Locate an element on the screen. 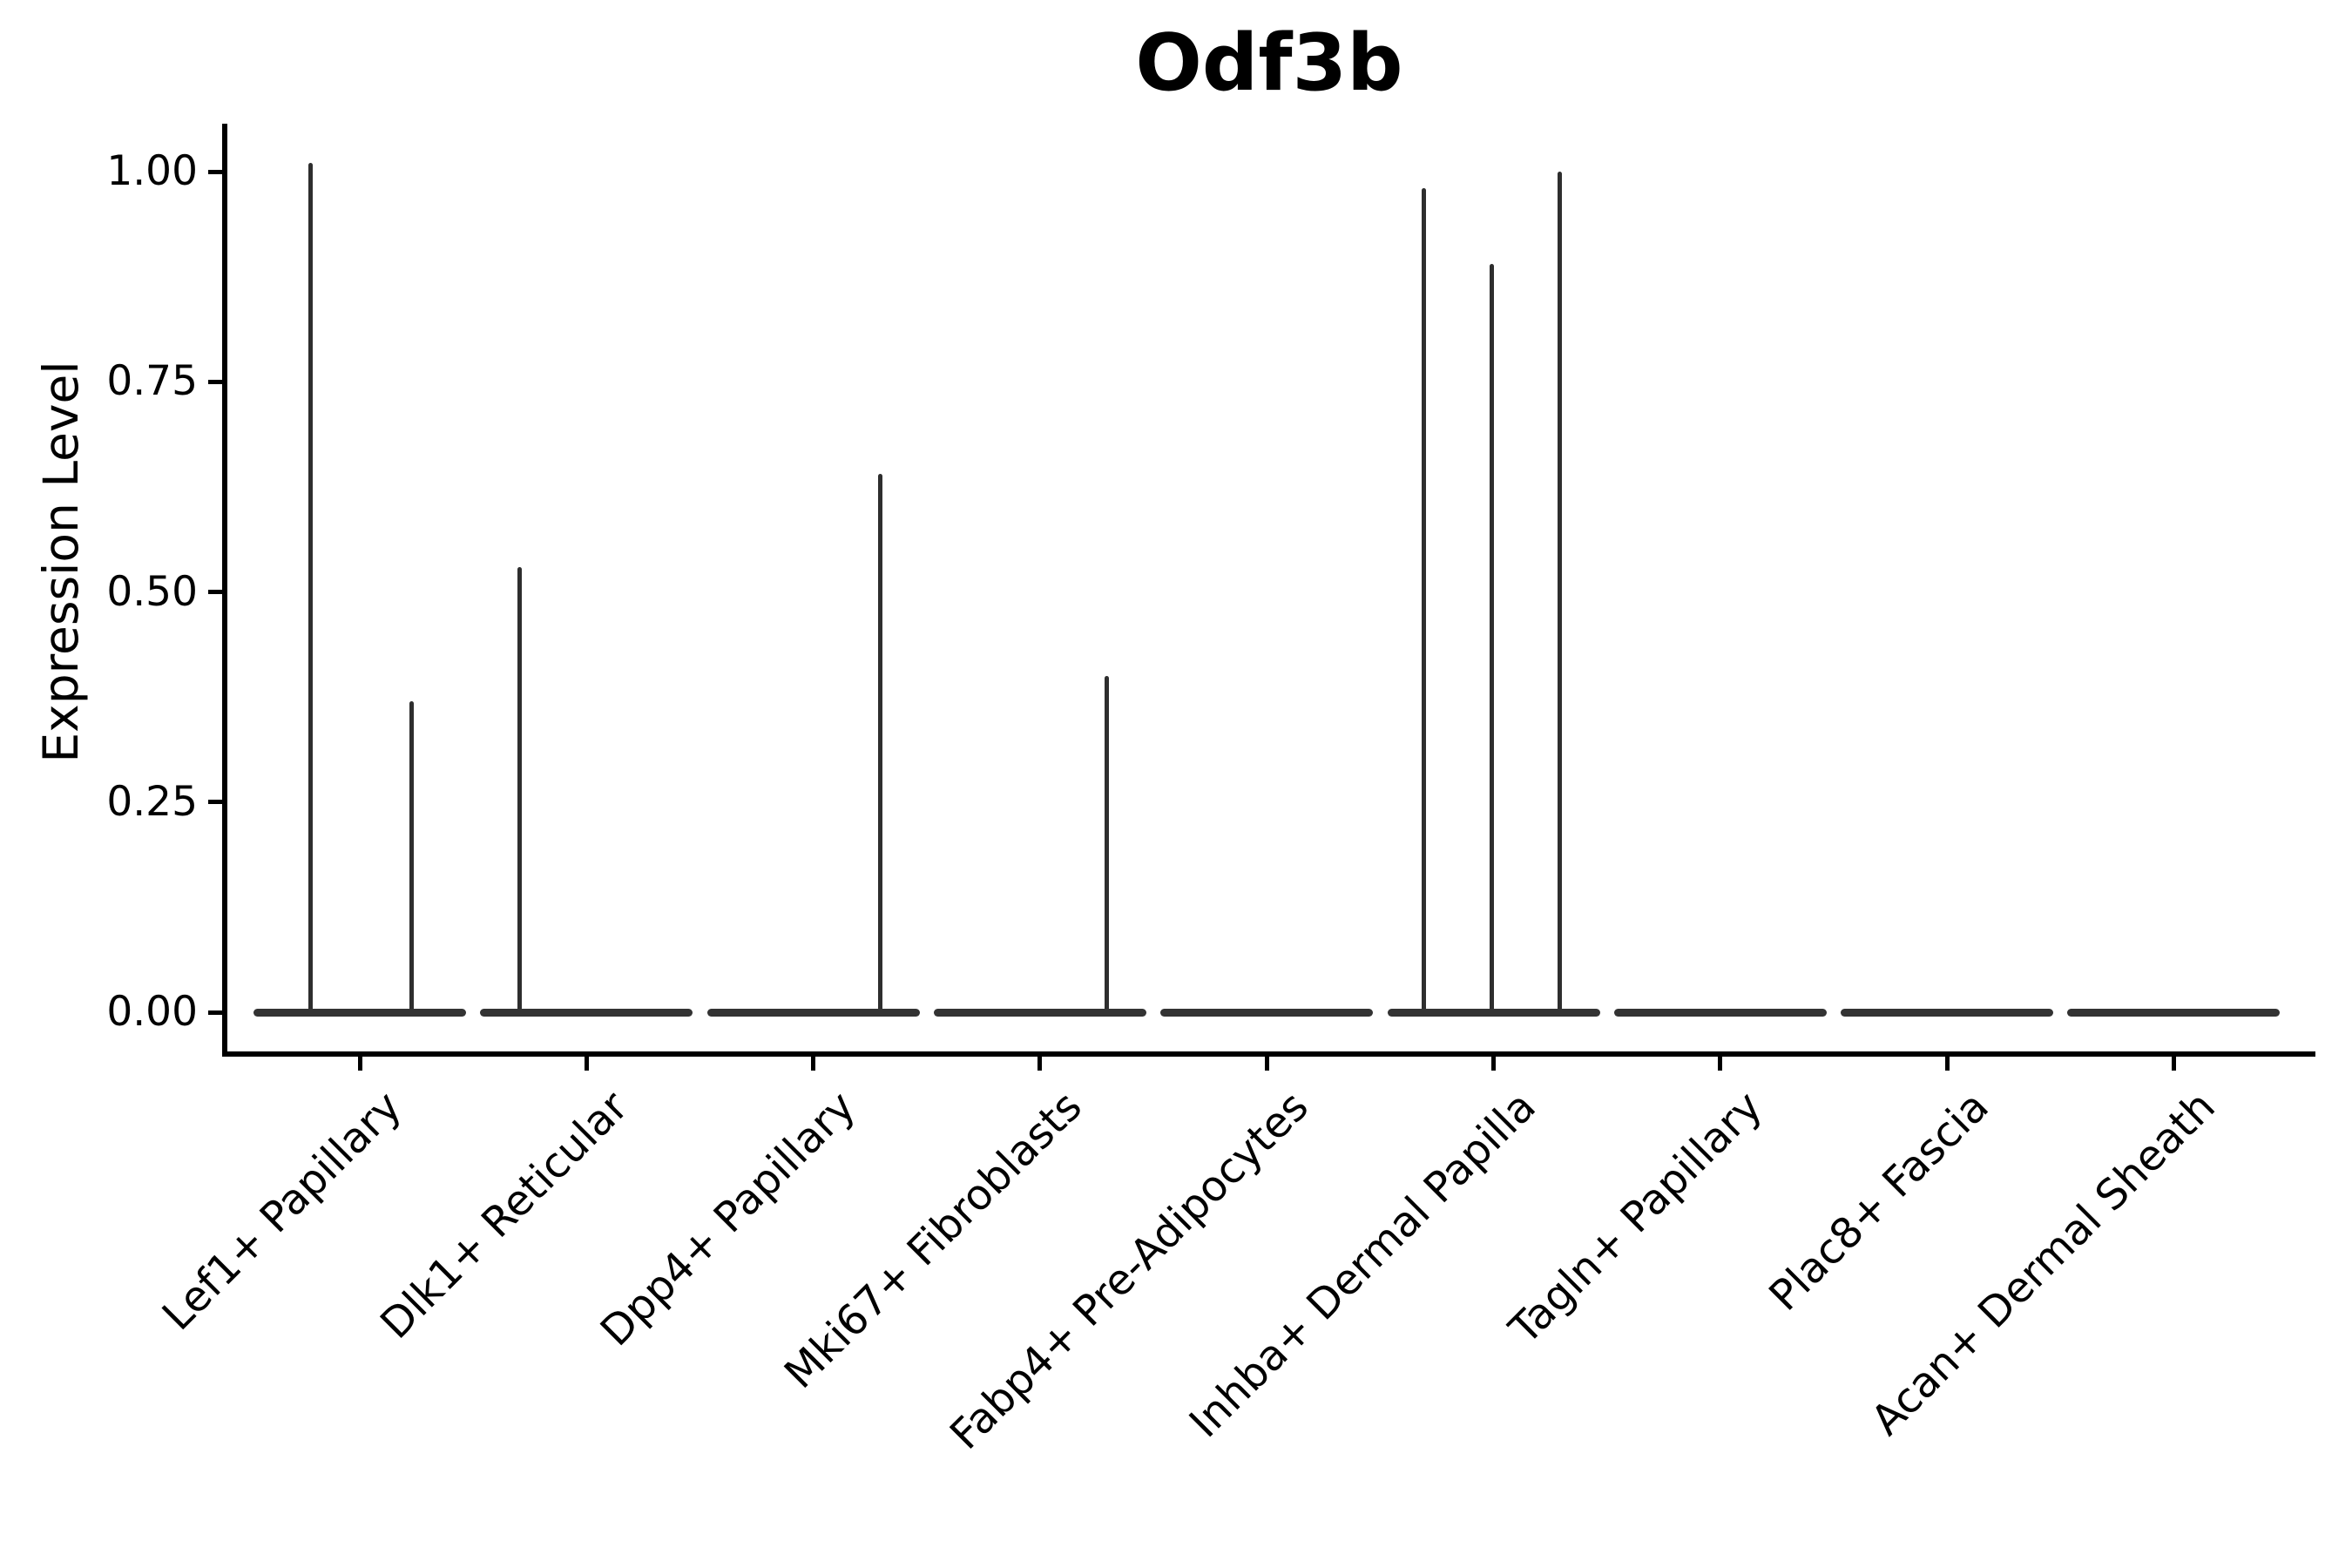 Image resolution: width=2352 pixels, height=1568 pixels. x-tick-label: Fabp4+ Pre-Adipocytes is located at coordinates (1129, 1270).